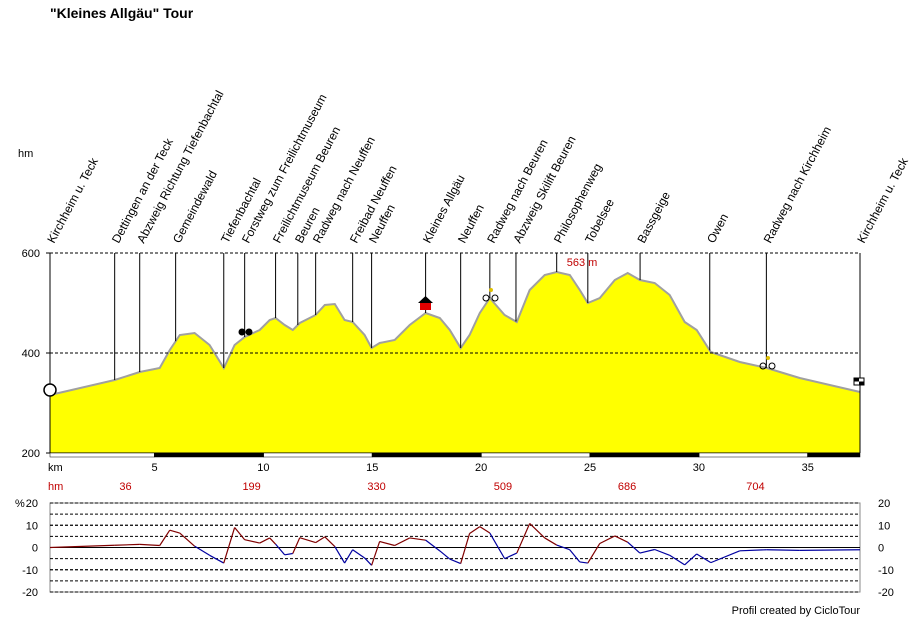  Describe the element at coordinates (627, 487) in the screenshot. I see `climb-label: 686` at that location.